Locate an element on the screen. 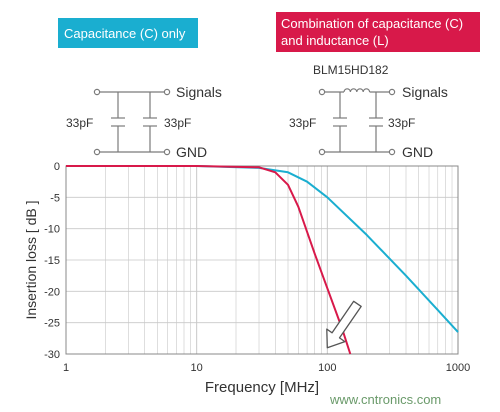 This screenshot has height=412, width=500. watermark: www.cntronics.com is located at coordinates (385, 399).